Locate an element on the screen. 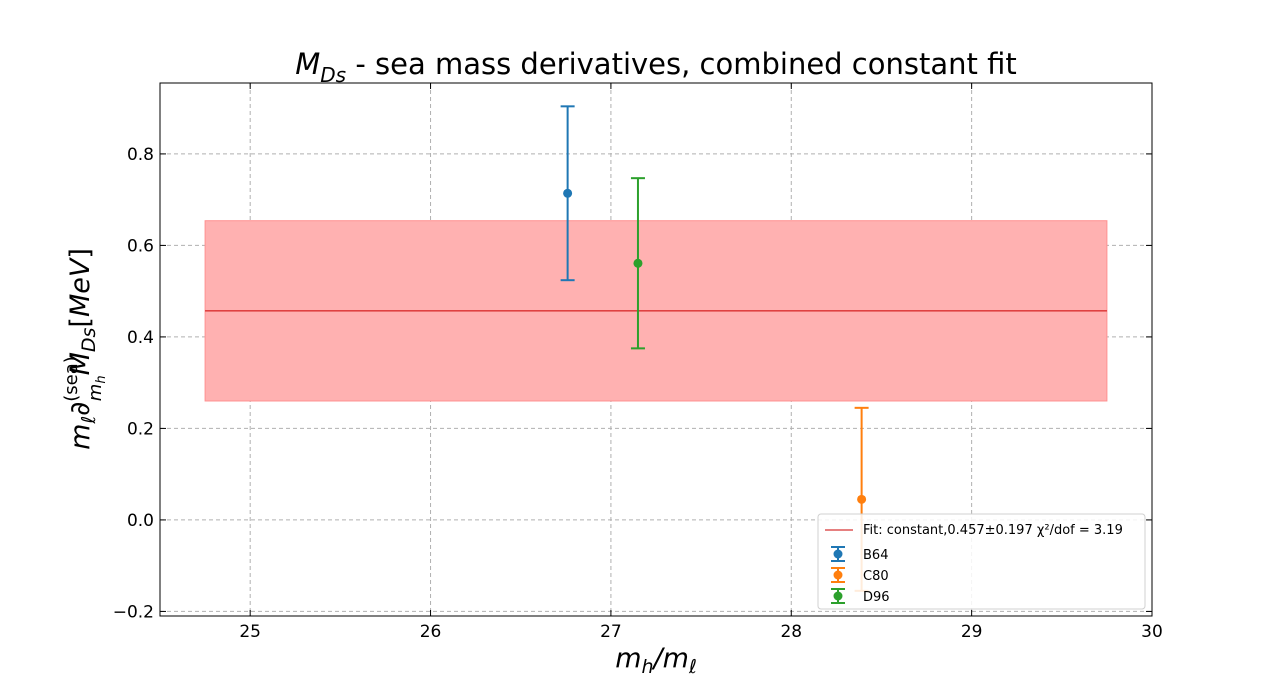  series-b64 is located at coordinates (567, 193).